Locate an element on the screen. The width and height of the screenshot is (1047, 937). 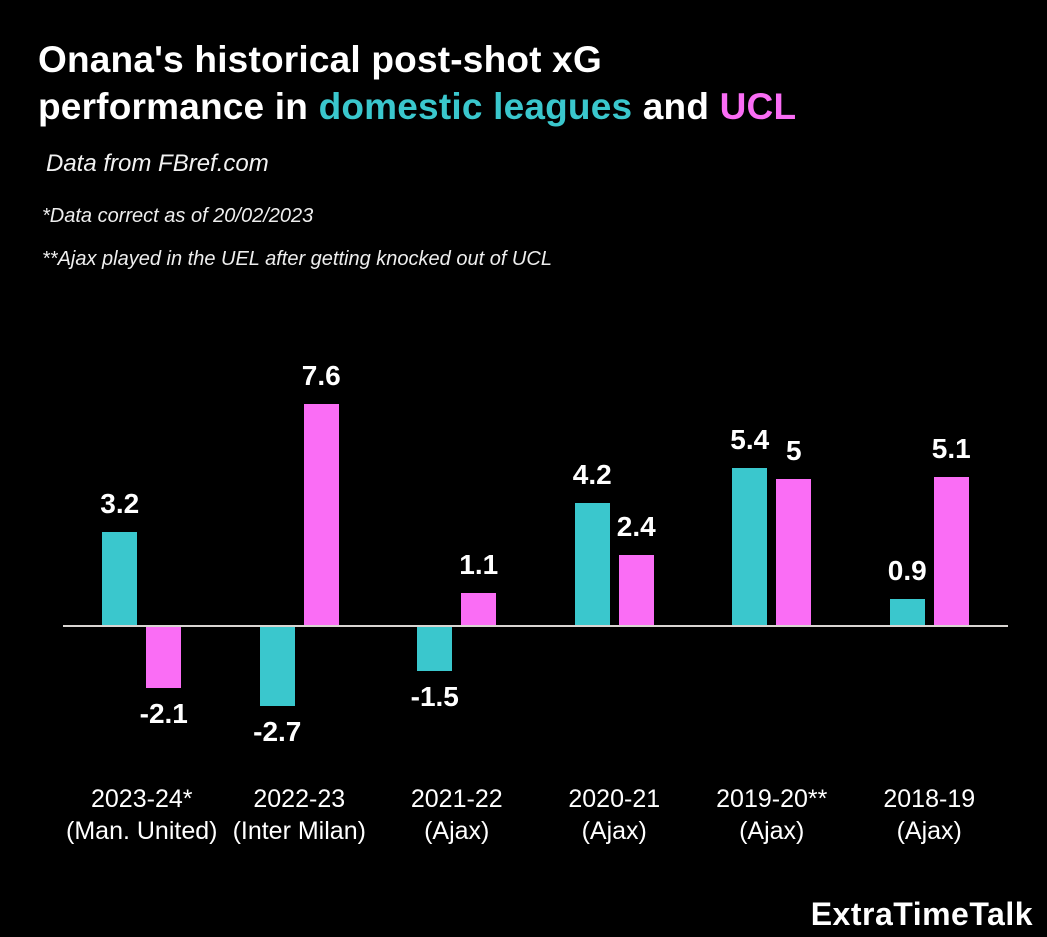
bar-value-label: -1.5 is located at coordinates (434, 696).